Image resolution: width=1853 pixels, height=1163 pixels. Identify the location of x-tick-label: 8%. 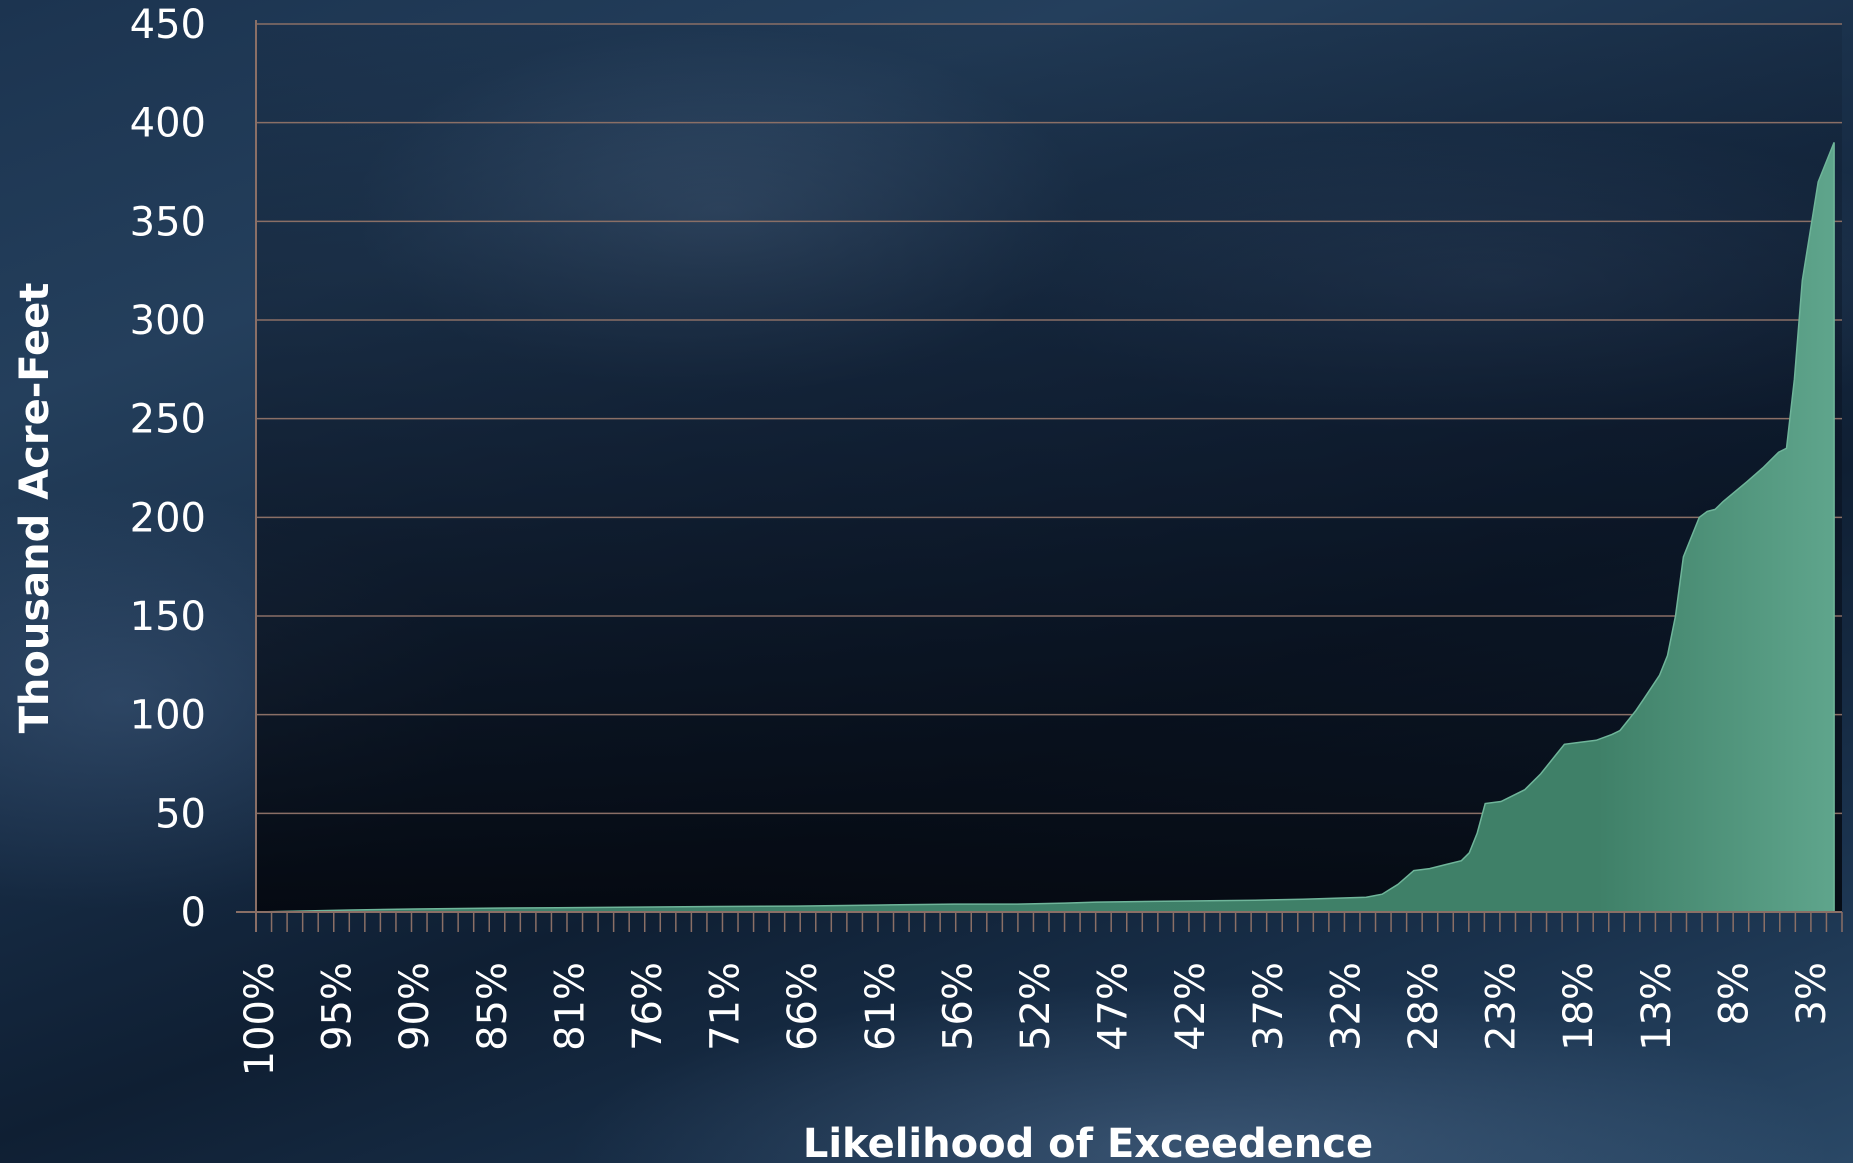
(1734, 993).